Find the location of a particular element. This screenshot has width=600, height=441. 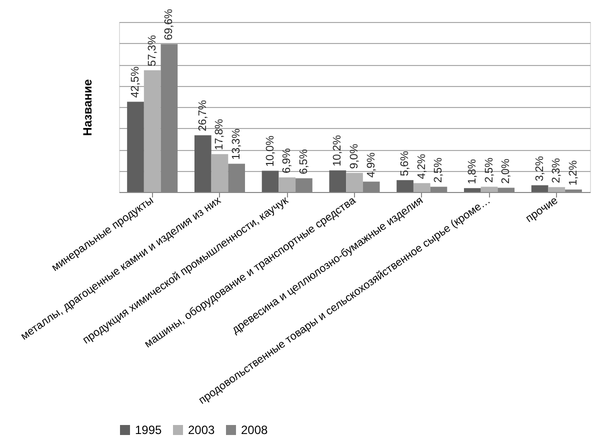

data-label: 42,5% is located at coordinates (136, 82).